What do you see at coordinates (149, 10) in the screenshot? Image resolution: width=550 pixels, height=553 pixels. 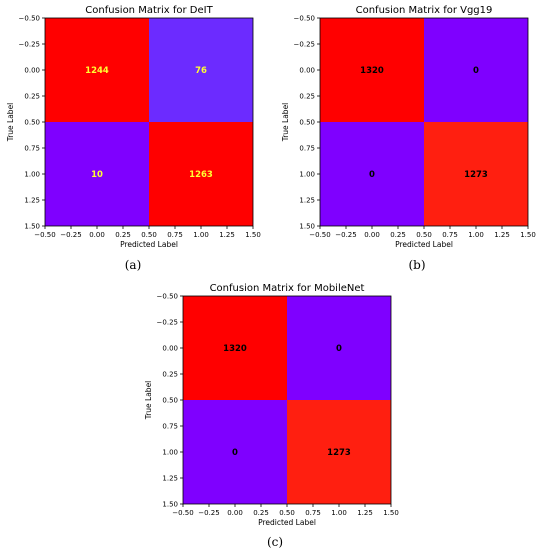 I see `chart-title: Confusion Matrix for DeIT` at bounding box center [149, 10].